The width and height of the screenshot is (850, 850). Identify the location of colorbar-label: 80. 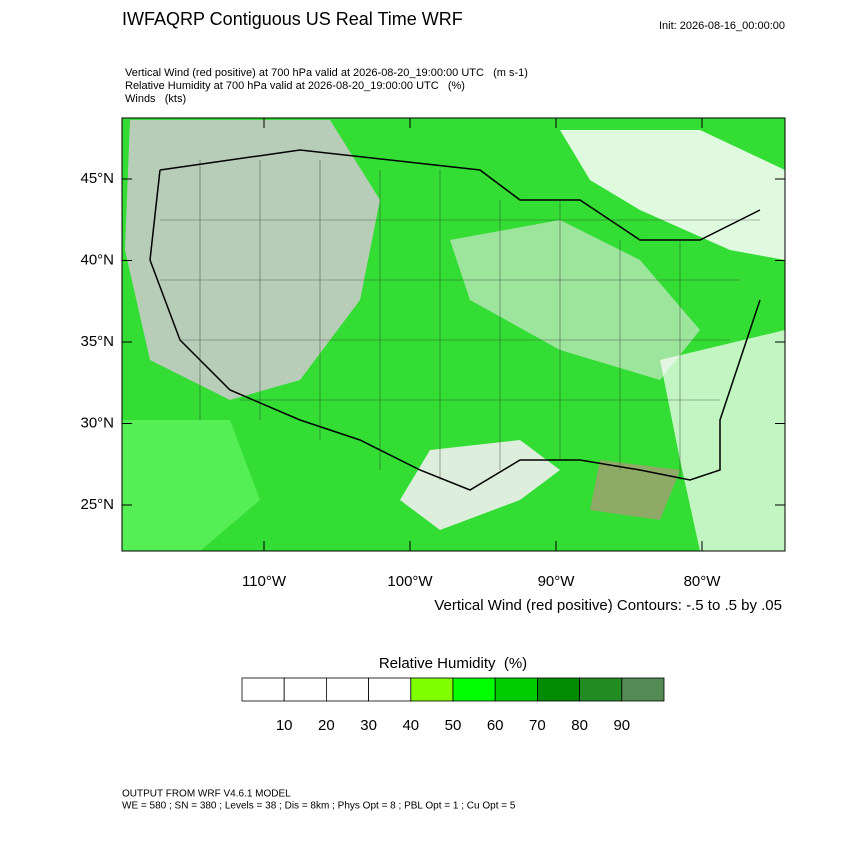
(579, 725).